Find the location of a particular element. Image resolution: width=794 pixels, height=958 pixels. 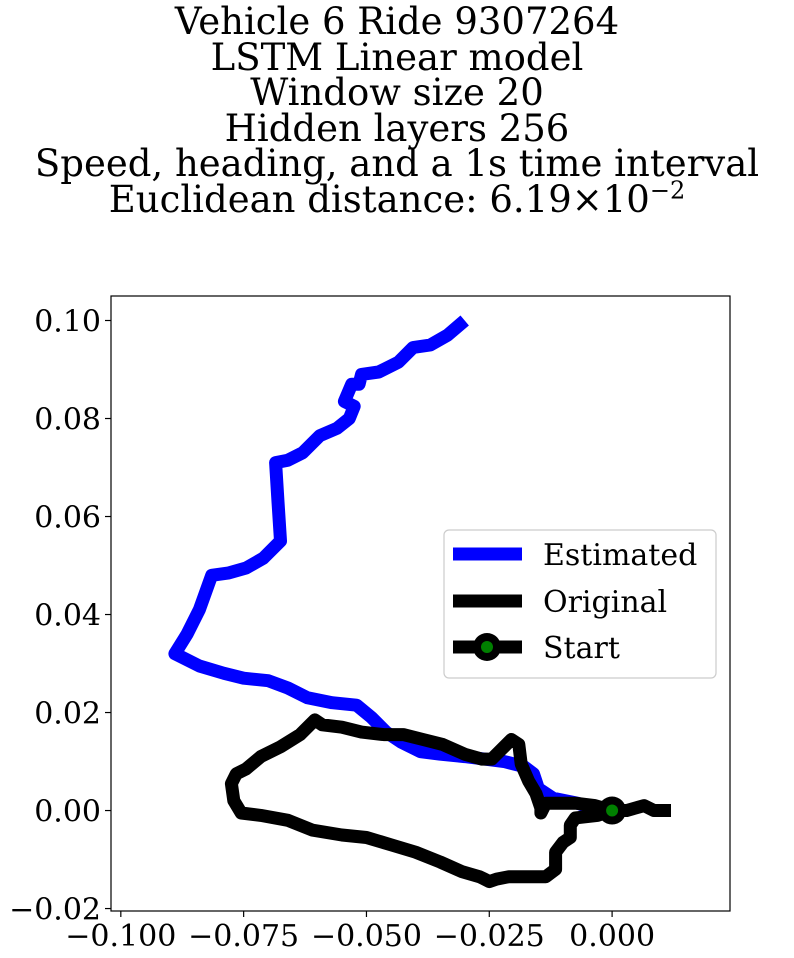

distance-exponent: −2 is located at coordinates (667, 190).